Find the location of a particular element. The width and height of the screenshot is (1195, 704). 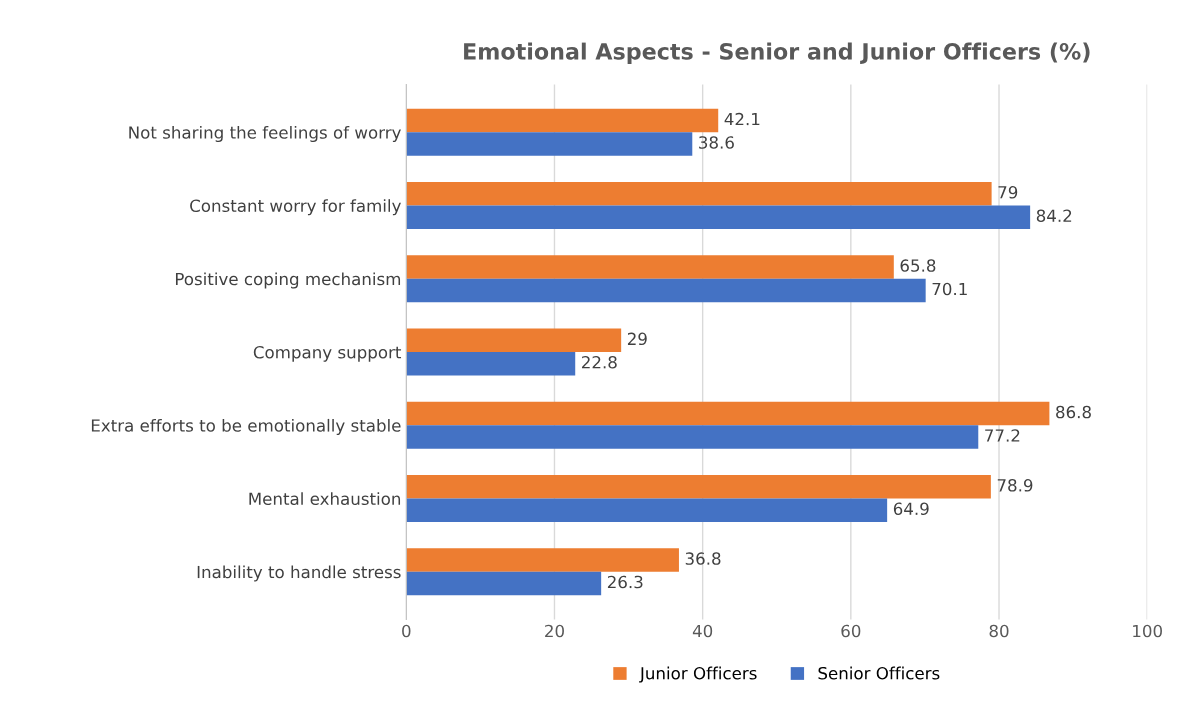

data-label: 36.8 is located at coordinates (703, 558).